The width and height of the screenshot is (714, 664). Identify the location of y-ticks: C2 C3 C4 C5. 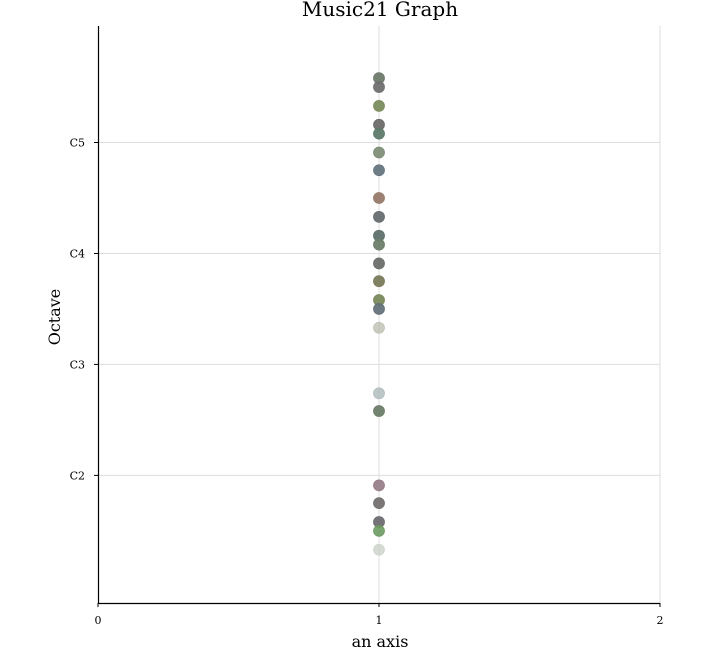
(84, 309).